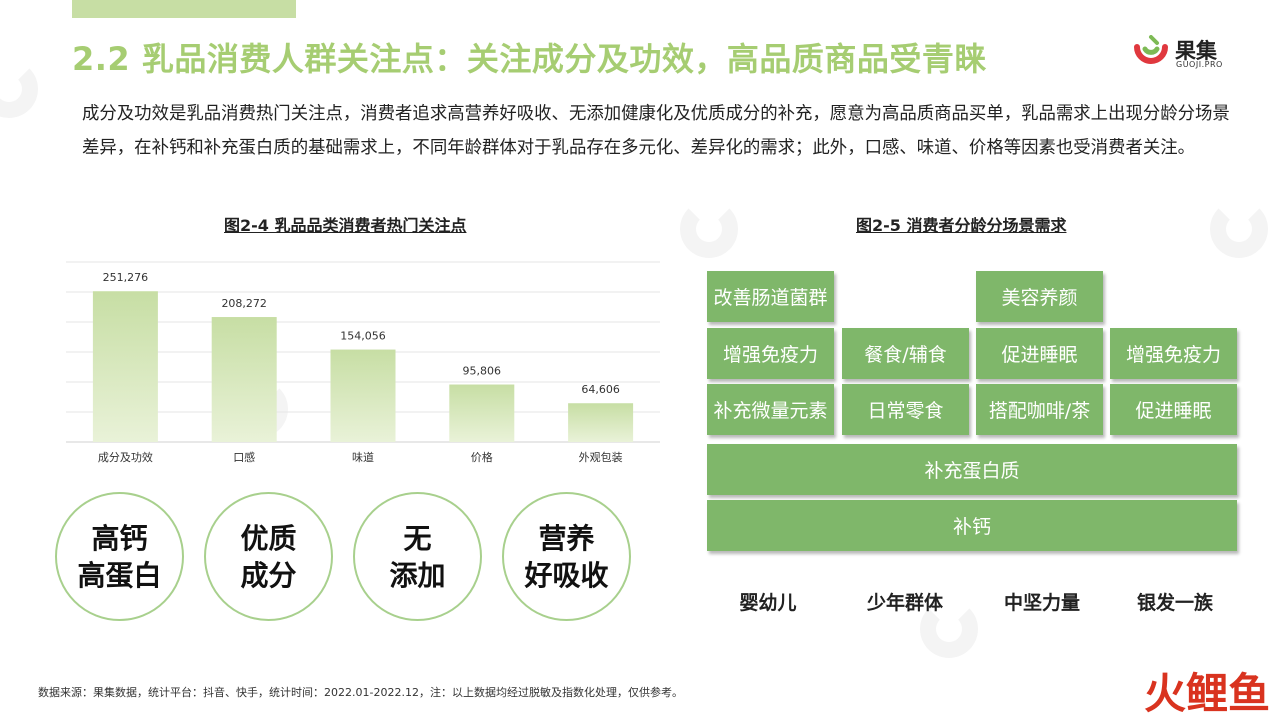 The width and height of the screenshot is (1280, 720). I want to click on guoji-logo-icon, so click(1151, 49).